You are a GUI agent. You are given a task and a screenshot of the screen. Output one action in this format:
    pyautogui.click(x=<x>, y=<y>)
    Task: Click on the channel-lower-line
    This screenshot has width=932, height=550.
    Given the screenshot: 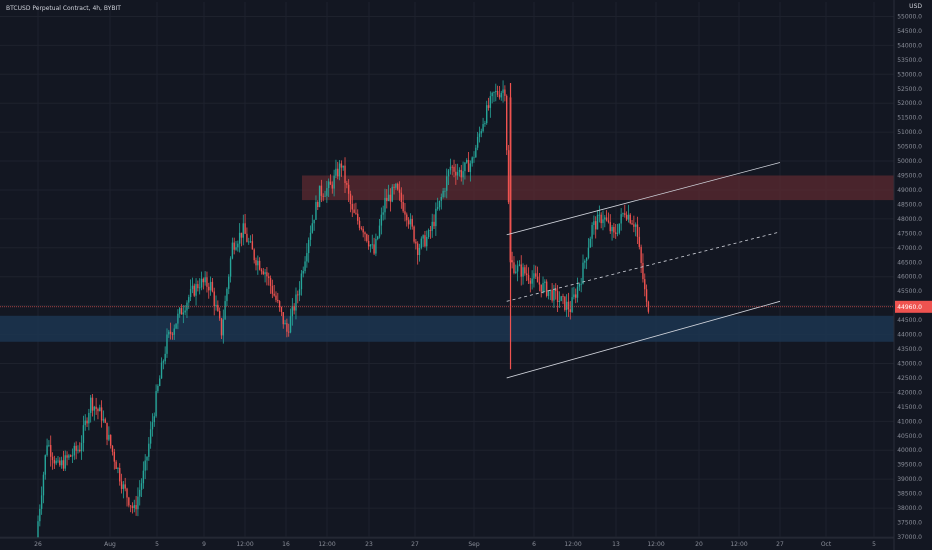 What is the action you would take?
    pyautogui.click(x=643, y=339)
    